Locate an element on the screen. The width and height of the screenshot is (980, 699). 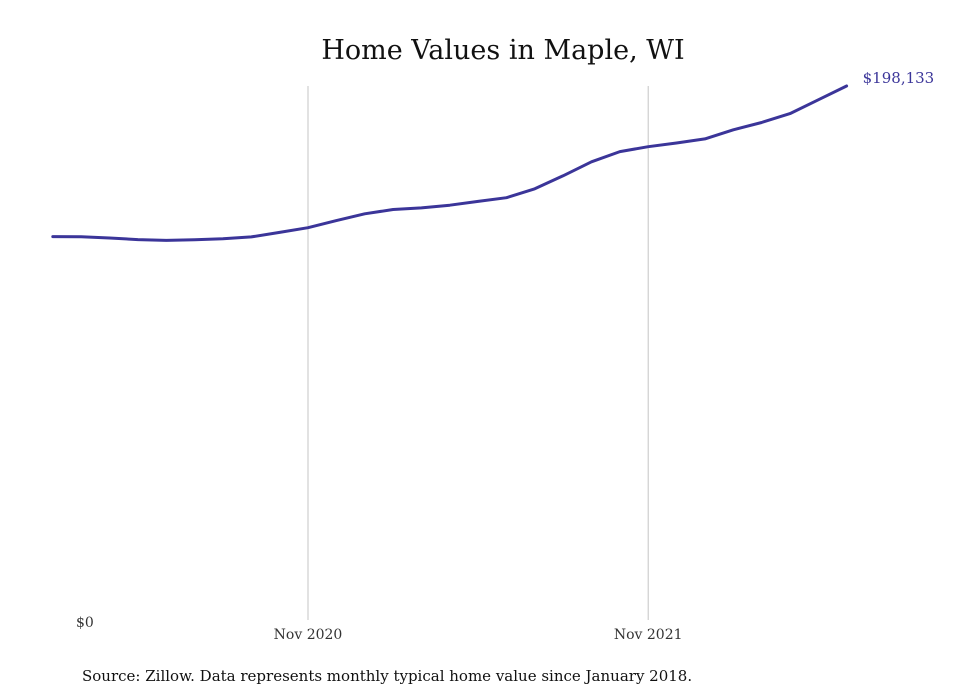
y-tick-label: $0 is located at coordinates (85, 623).